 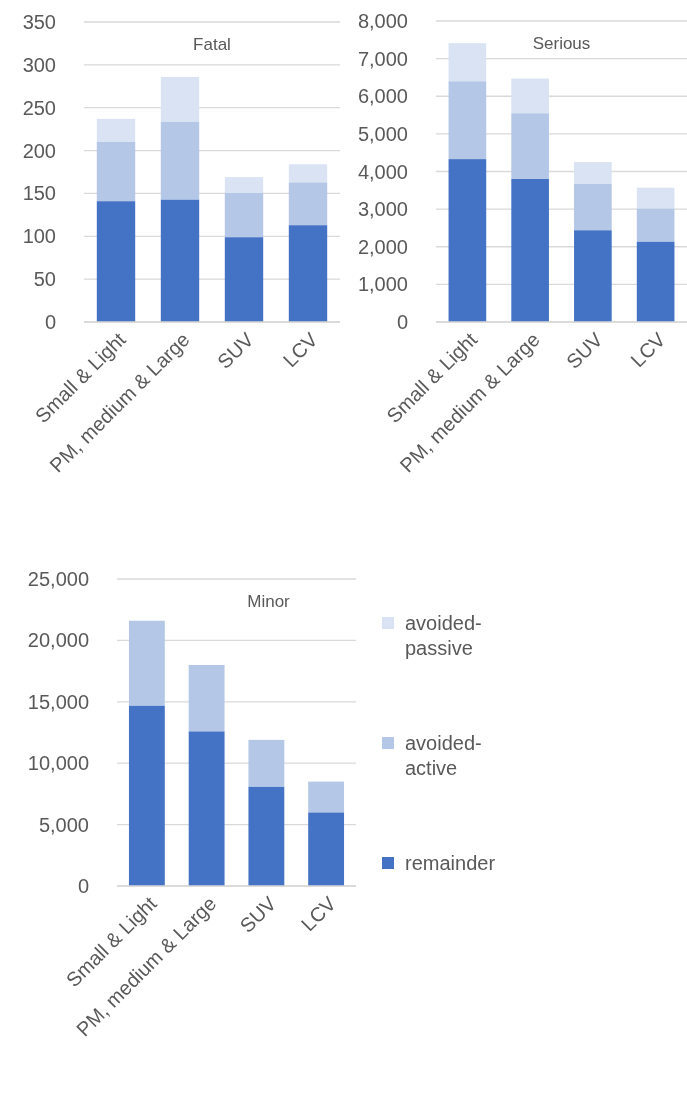 What do you see at coordinates (39, 64) in the screenshot?
I see `y-tick-label: 300` at bounding box center [39, 64].